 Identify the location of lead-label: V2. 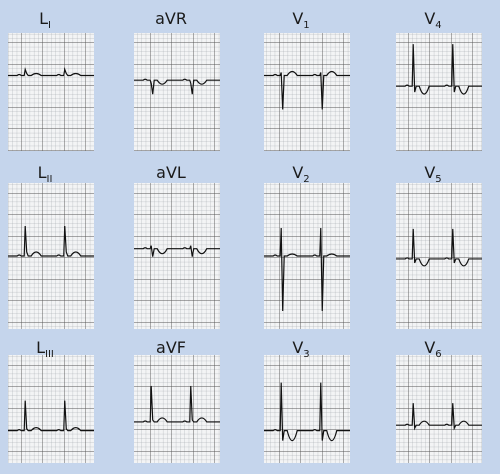
(300, 174).